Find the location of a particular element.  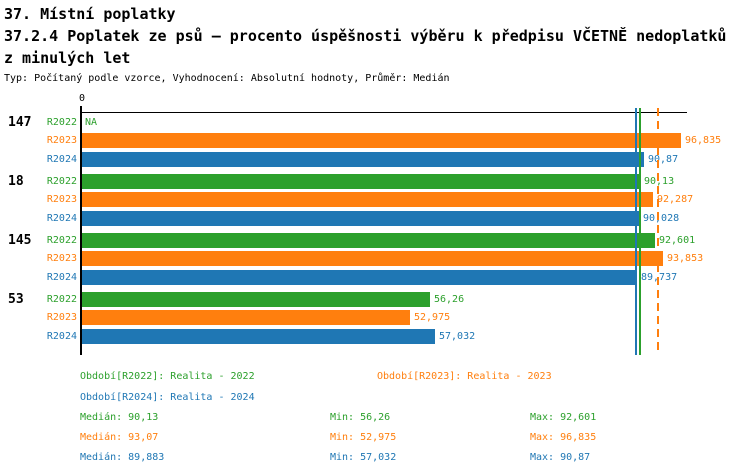

stat-min-r2022: Min: 56,26 is located at coordinates (360, 417).